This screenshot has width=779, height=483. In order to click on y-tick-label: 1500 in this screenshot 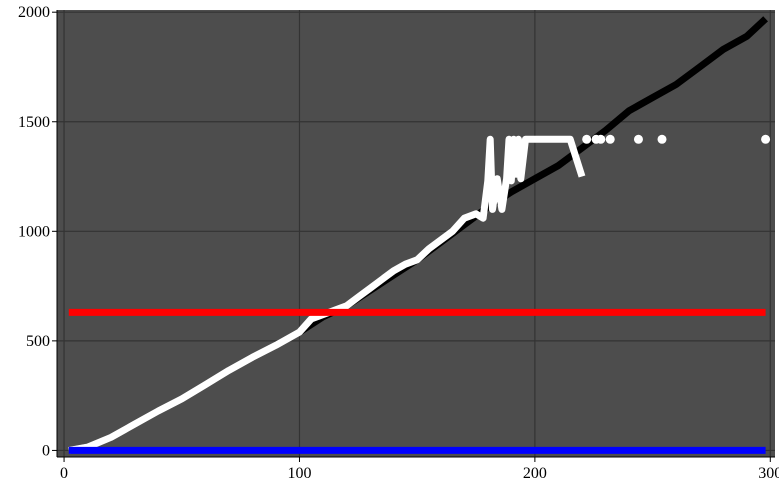, I will do `click(34, 122)`.